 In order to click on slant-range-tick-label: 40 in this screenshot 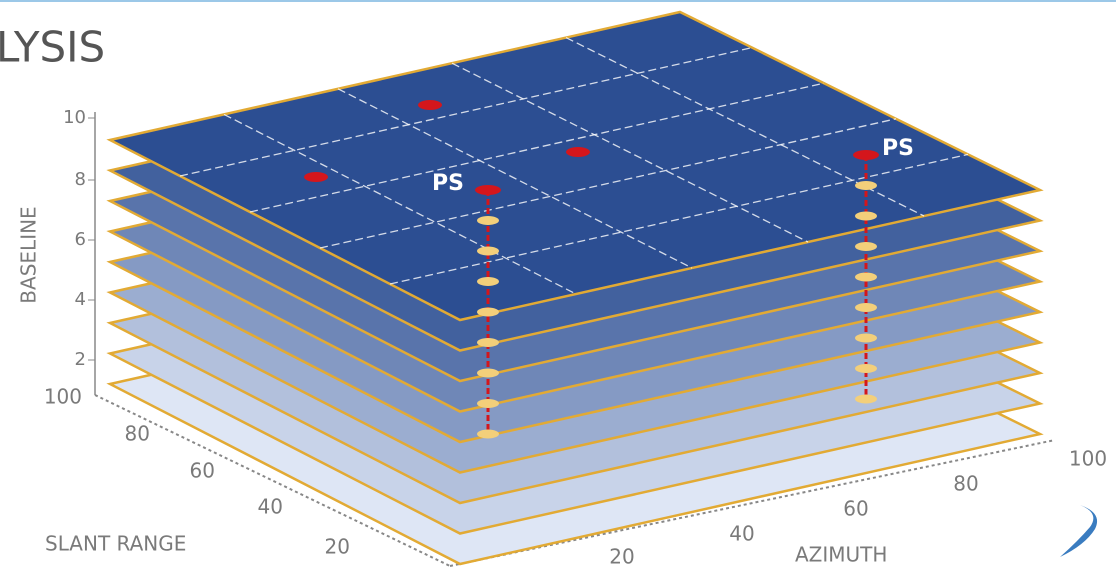, I will do `click(270, 507)`.